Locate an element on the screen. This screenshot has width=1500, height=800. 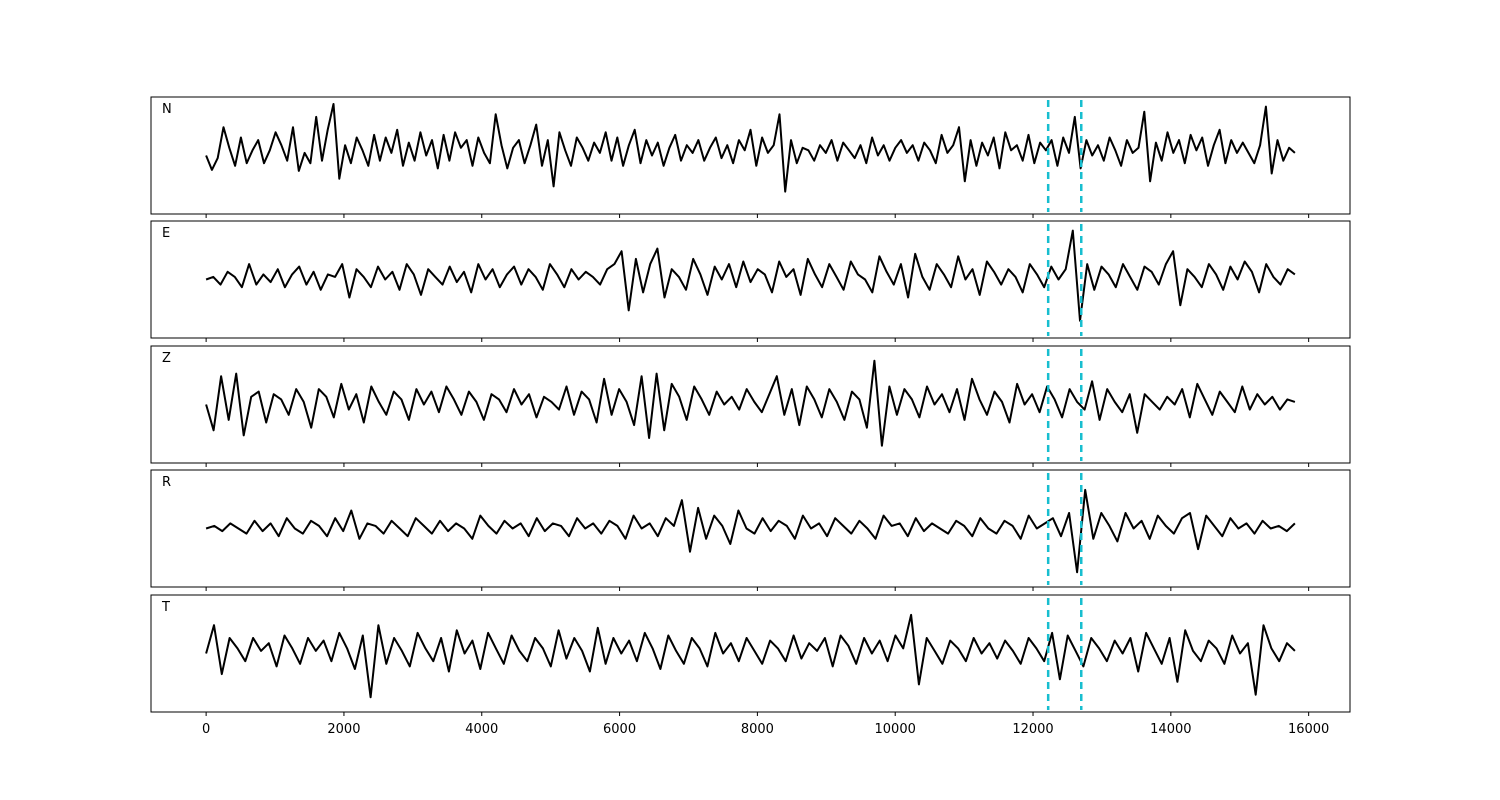
x-tick-label: 14000 is located at coordinates (1170, 729).